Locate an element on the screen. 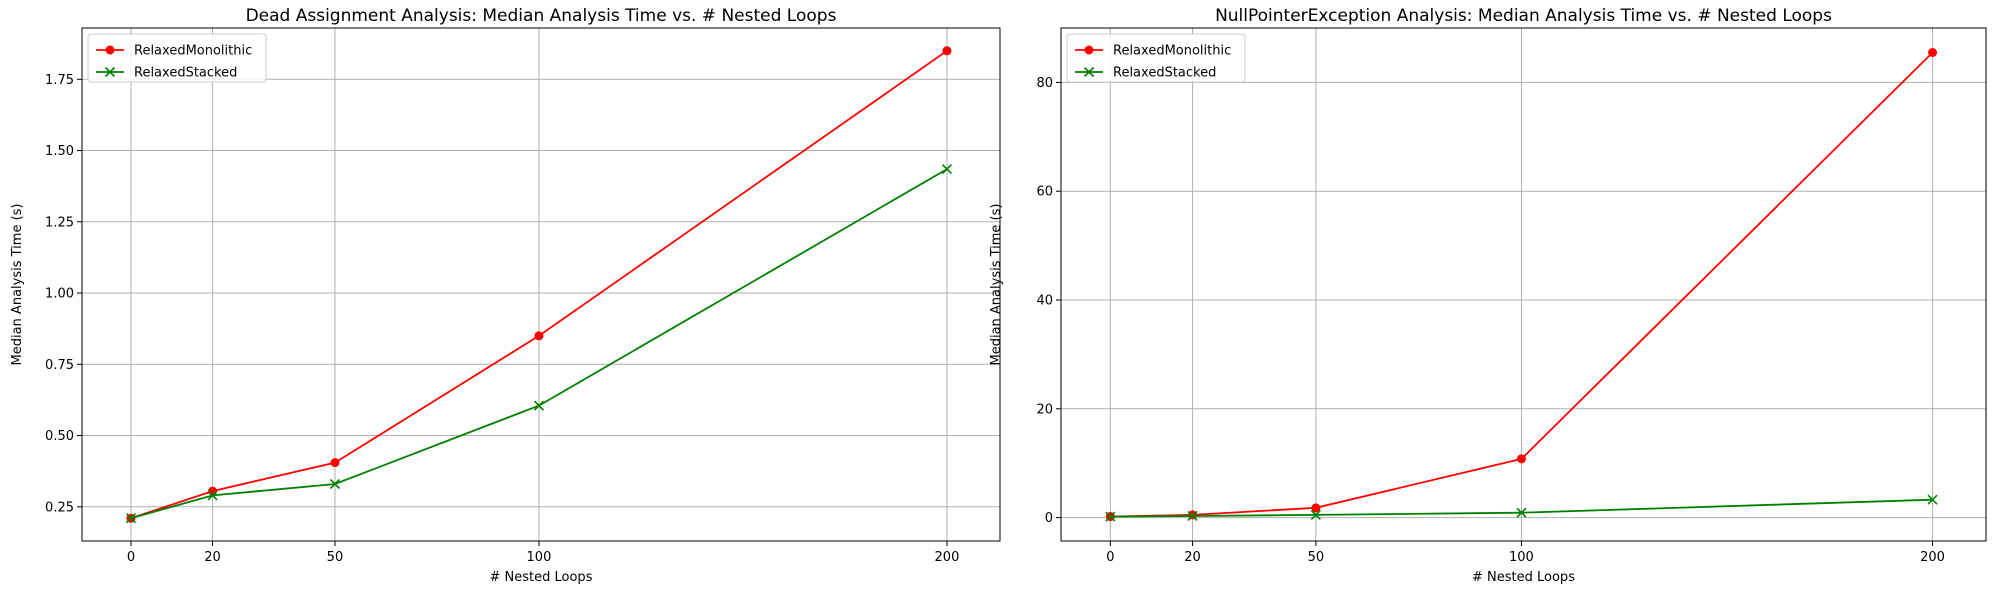 The width and height of the screenshot is (2000, 600). y-tick-label: 0.50 is located at coordinates (59, 436).